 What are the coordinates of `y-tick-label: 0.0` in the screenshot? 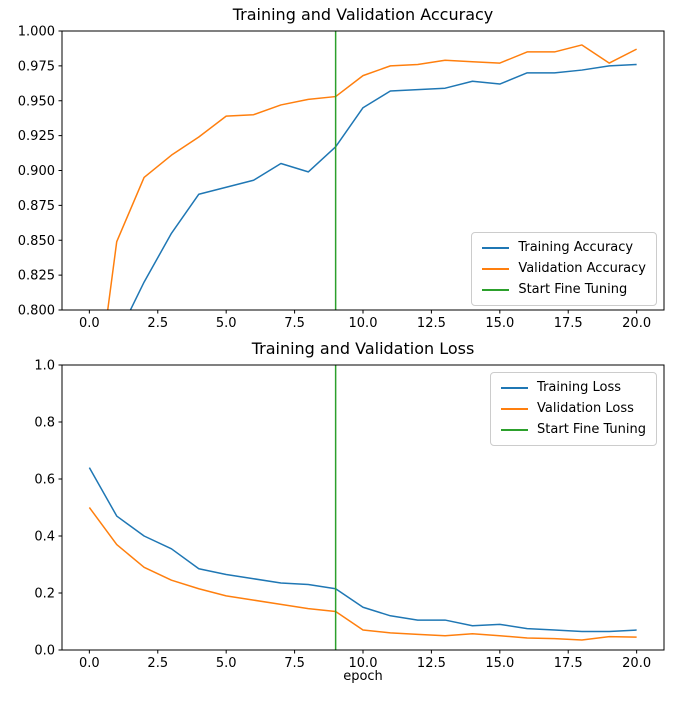 It's located at (44, 651).